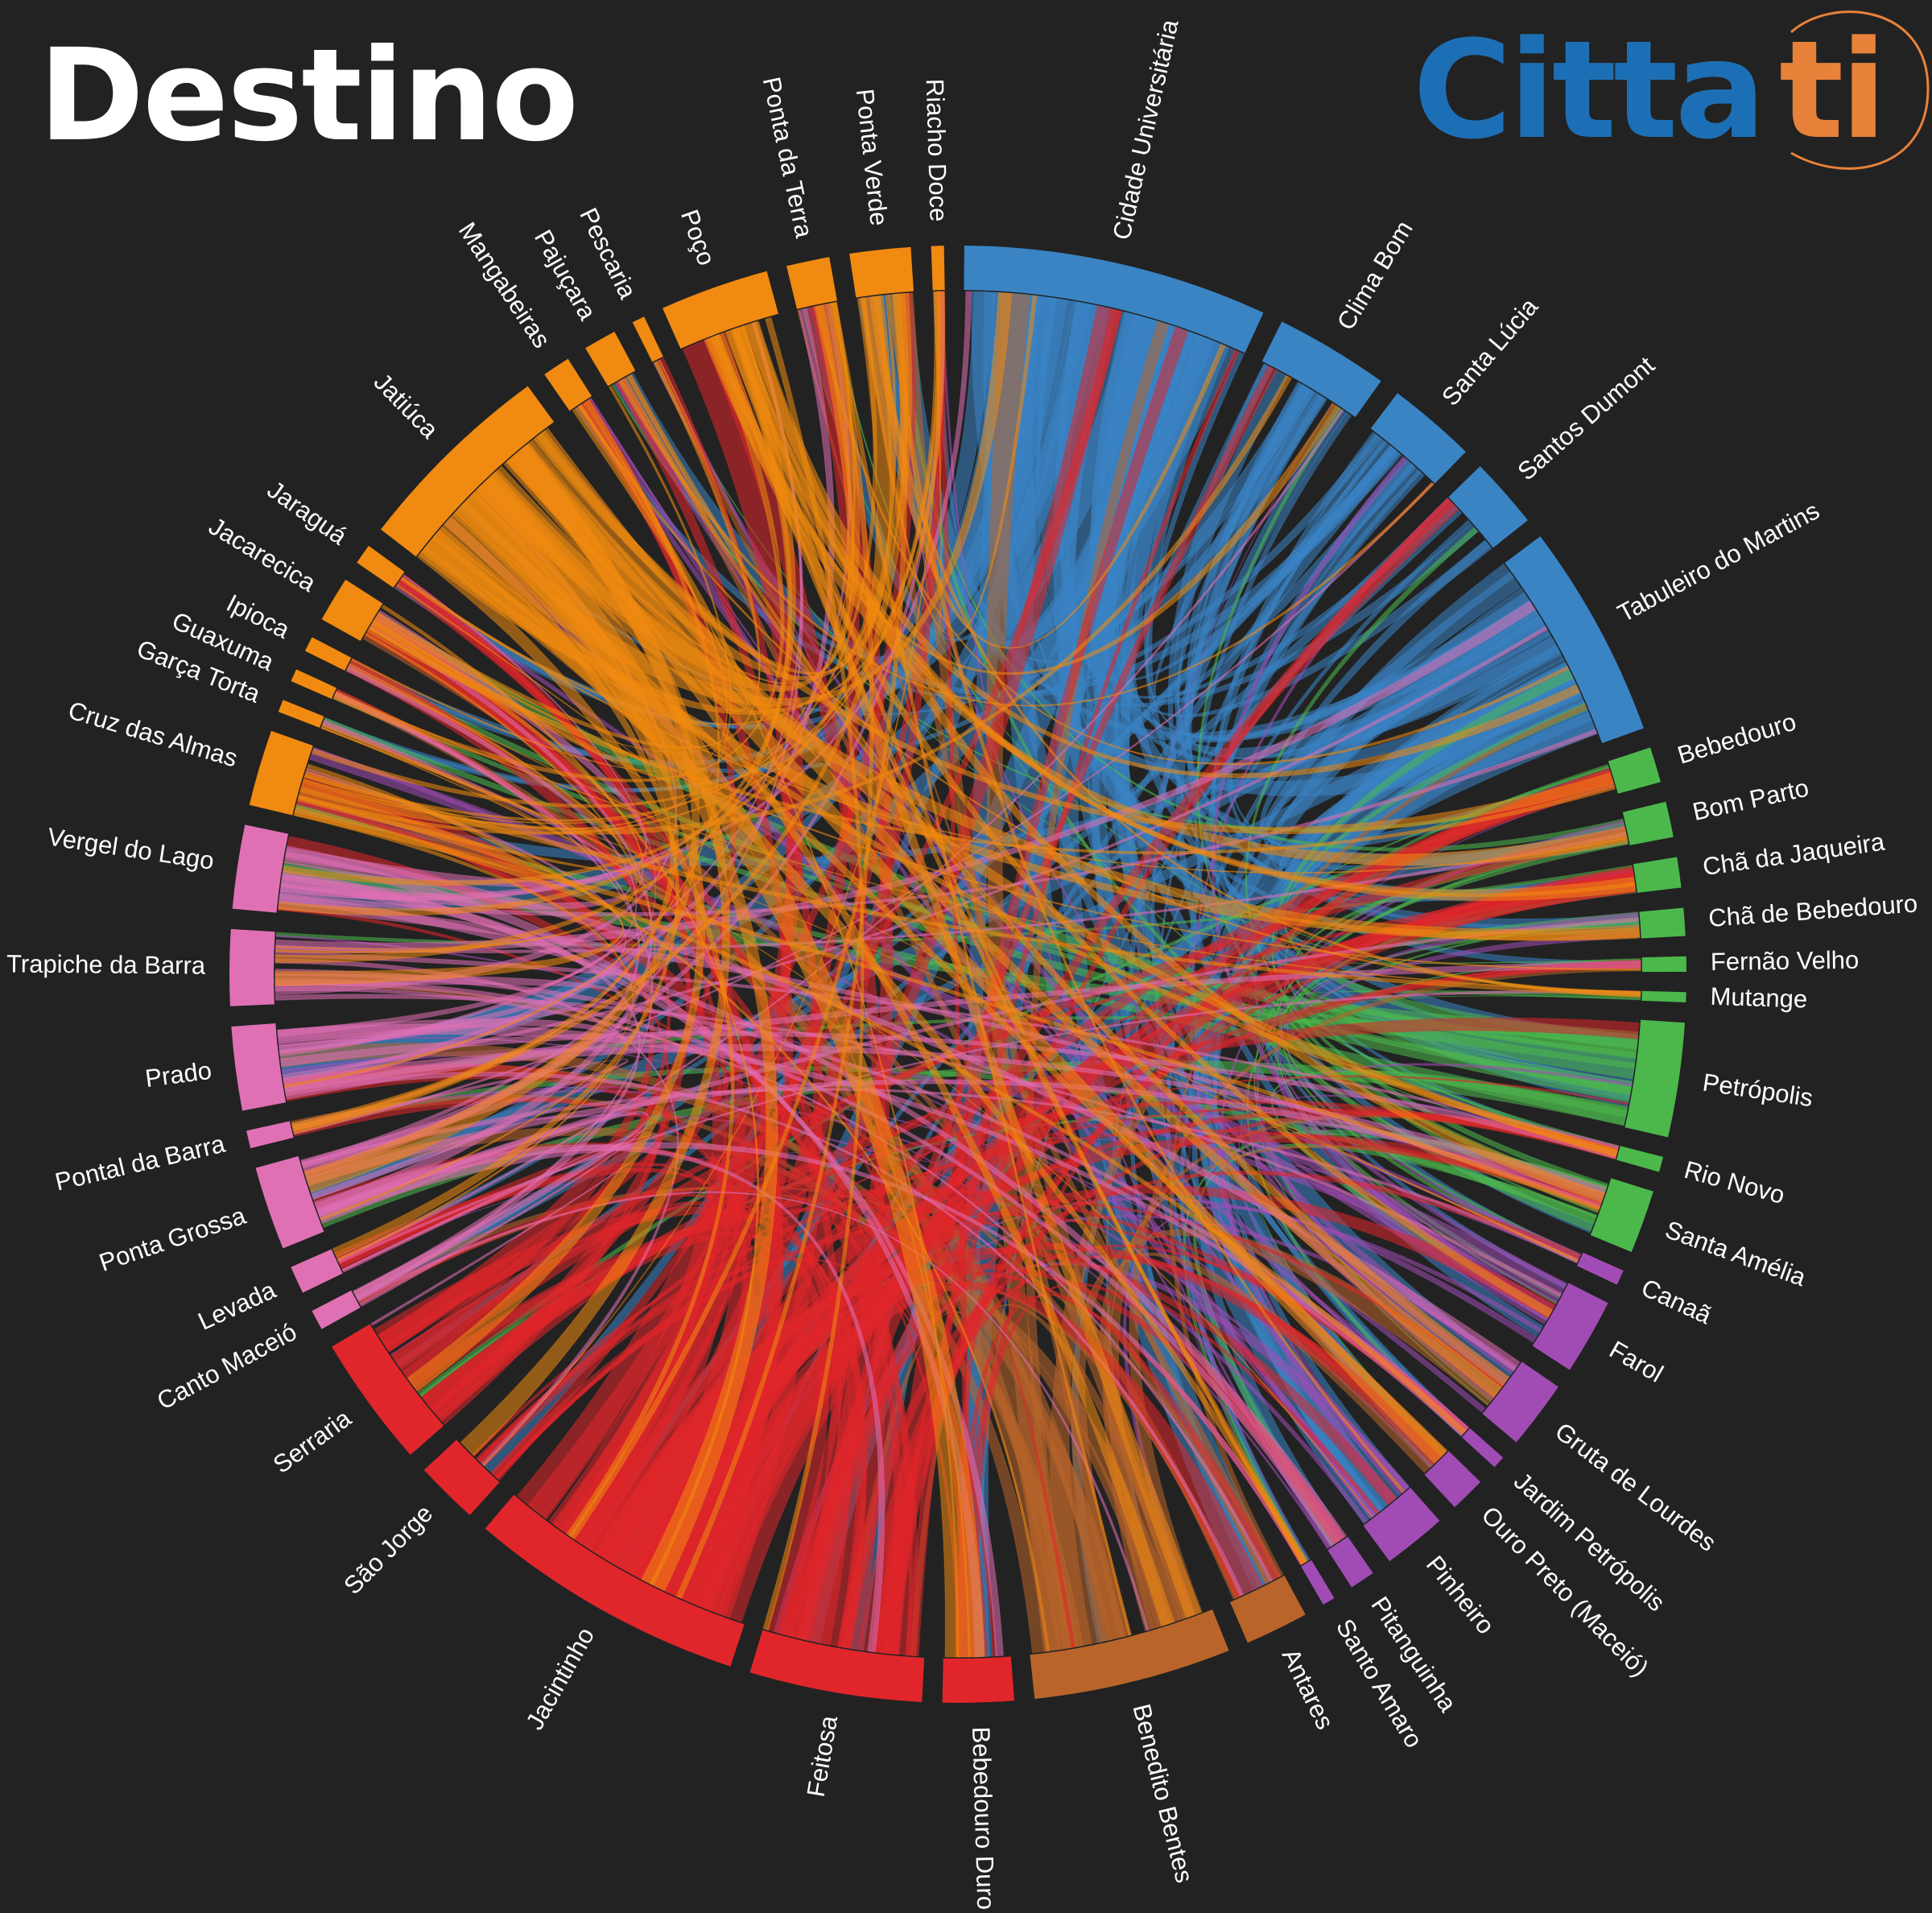 The height and width of the screenshot is (1913, 1932). Describe the element at coordinates (173, 1239) in the screenshot. I see `label-ponta-grossa: Ponta Grossa` at that location.